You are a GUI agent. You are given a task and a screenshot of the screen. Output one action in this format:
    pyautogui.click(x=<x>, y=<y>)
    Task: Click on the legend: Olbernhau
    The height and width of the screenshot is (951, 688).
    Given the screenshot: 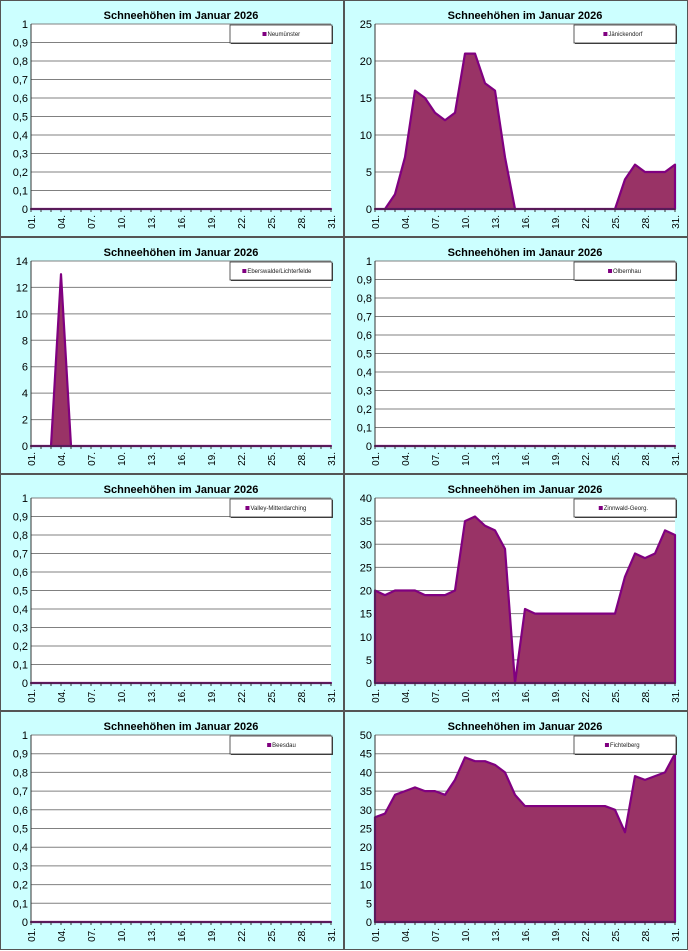 What is the action you would take?
    pyautogui.click(x=625, y=271)
    